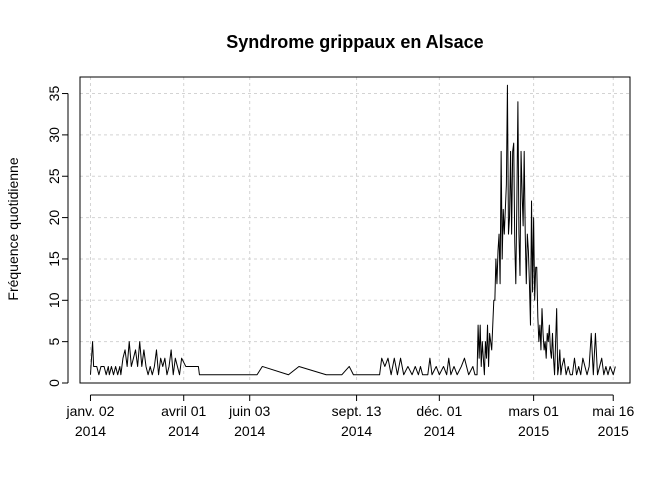  What do you see at coordinates (357, 411) in the screenshot?
I see `x-tick-label: sept. 13` at bounding box center [357, 411].